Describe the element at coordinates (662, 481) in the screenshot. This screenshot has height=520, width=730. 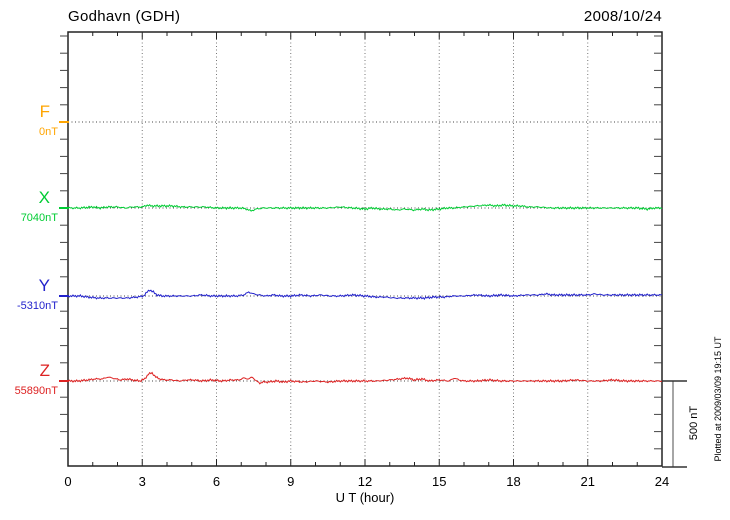
I see `x-tick-label: 24` at that location.